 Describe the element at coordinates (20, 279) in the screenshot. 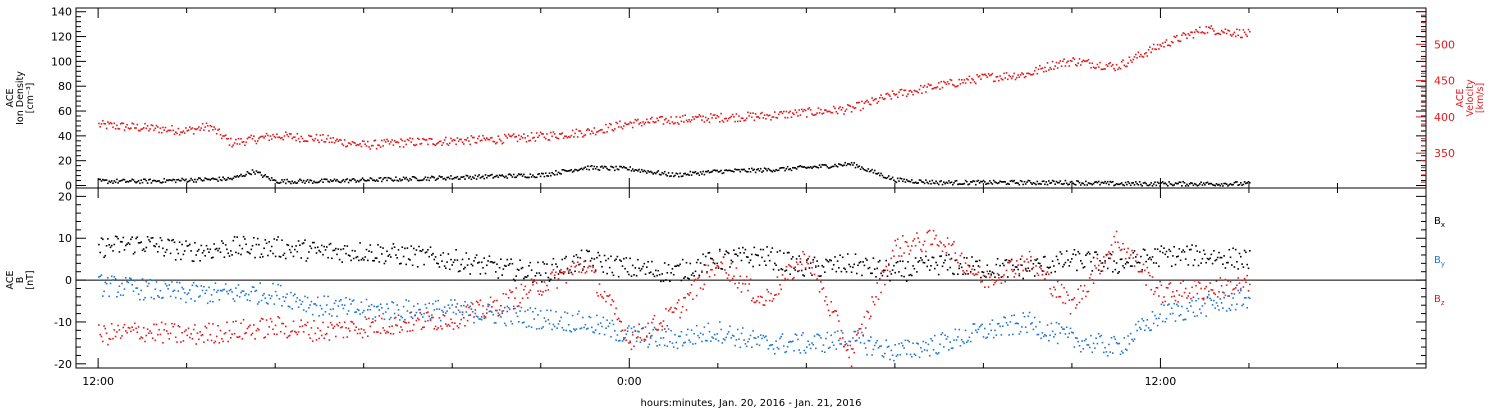

I see `y-axis-title: ACE B [nT]` at that location.